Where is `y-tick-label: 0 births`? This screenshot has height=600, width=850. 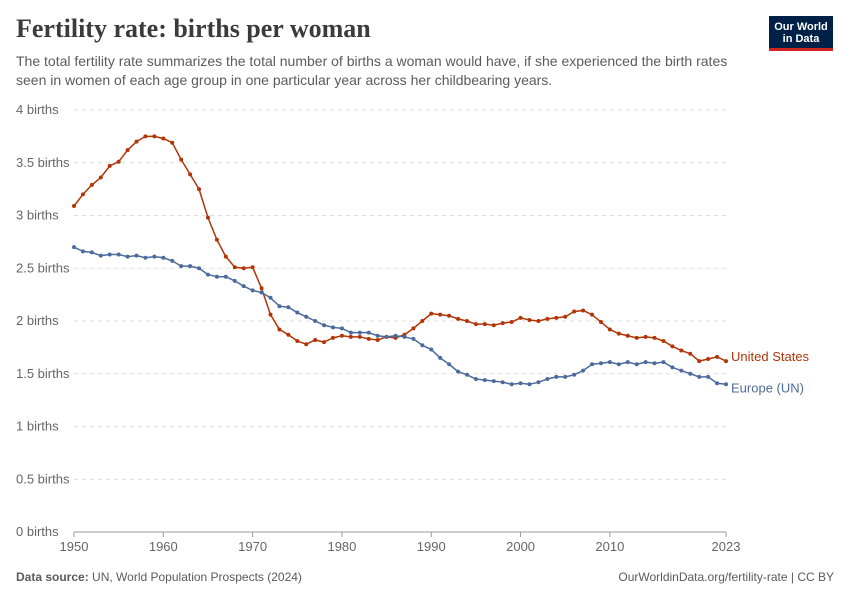 y-tick-label: 0 births is located at coordinates (37, 531).